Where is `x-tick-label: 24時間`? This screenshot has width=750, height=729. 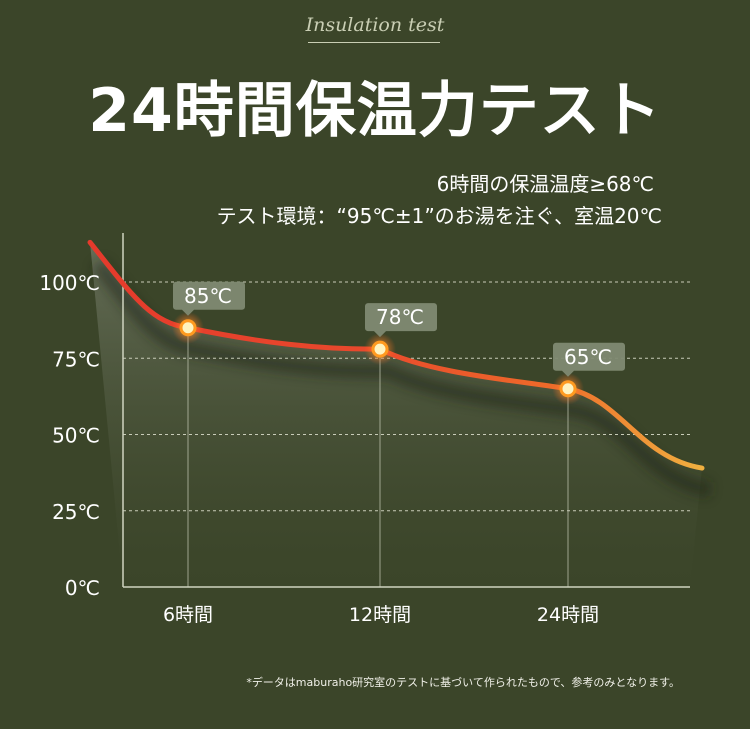 x-tick-label: 24時間 is located at coordinates (568, 615).